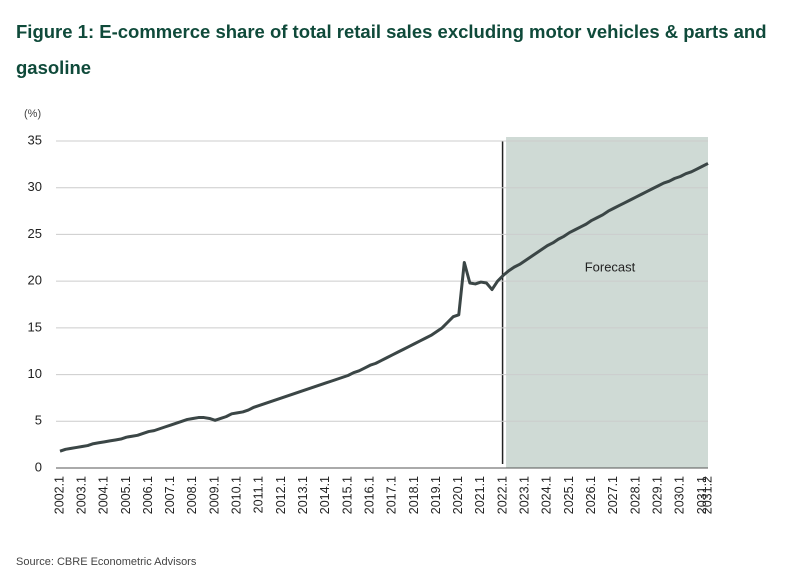 The height and width of the screenshot is (586, 800). Describe the element at coordinates (569, 495) in the screenshot. I see `x-tick-label: 2025.1` at that location.